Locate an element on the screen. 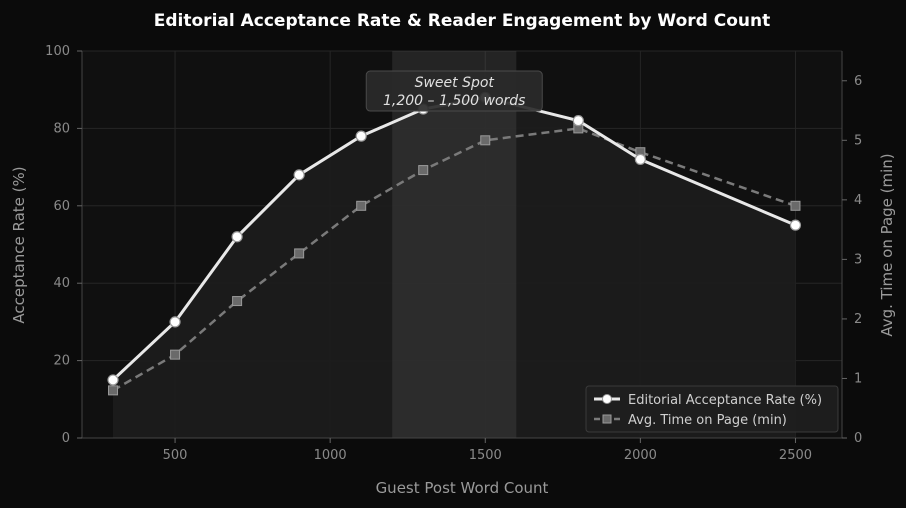 This screenshot has height=508, width=906. y-left-tick-label: 40 is located at coordinates (61, 283).